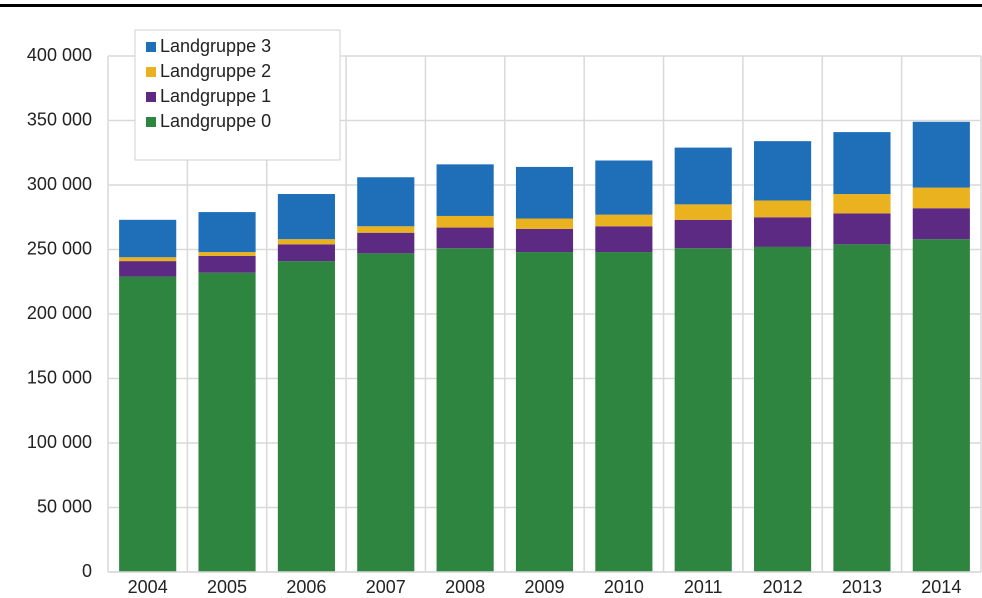 The image size is (982, 598). What do you see at coordinates (624, 587) in the screenshot?
I see `x-tick-label: 2010` at bounding box center [624, 587].